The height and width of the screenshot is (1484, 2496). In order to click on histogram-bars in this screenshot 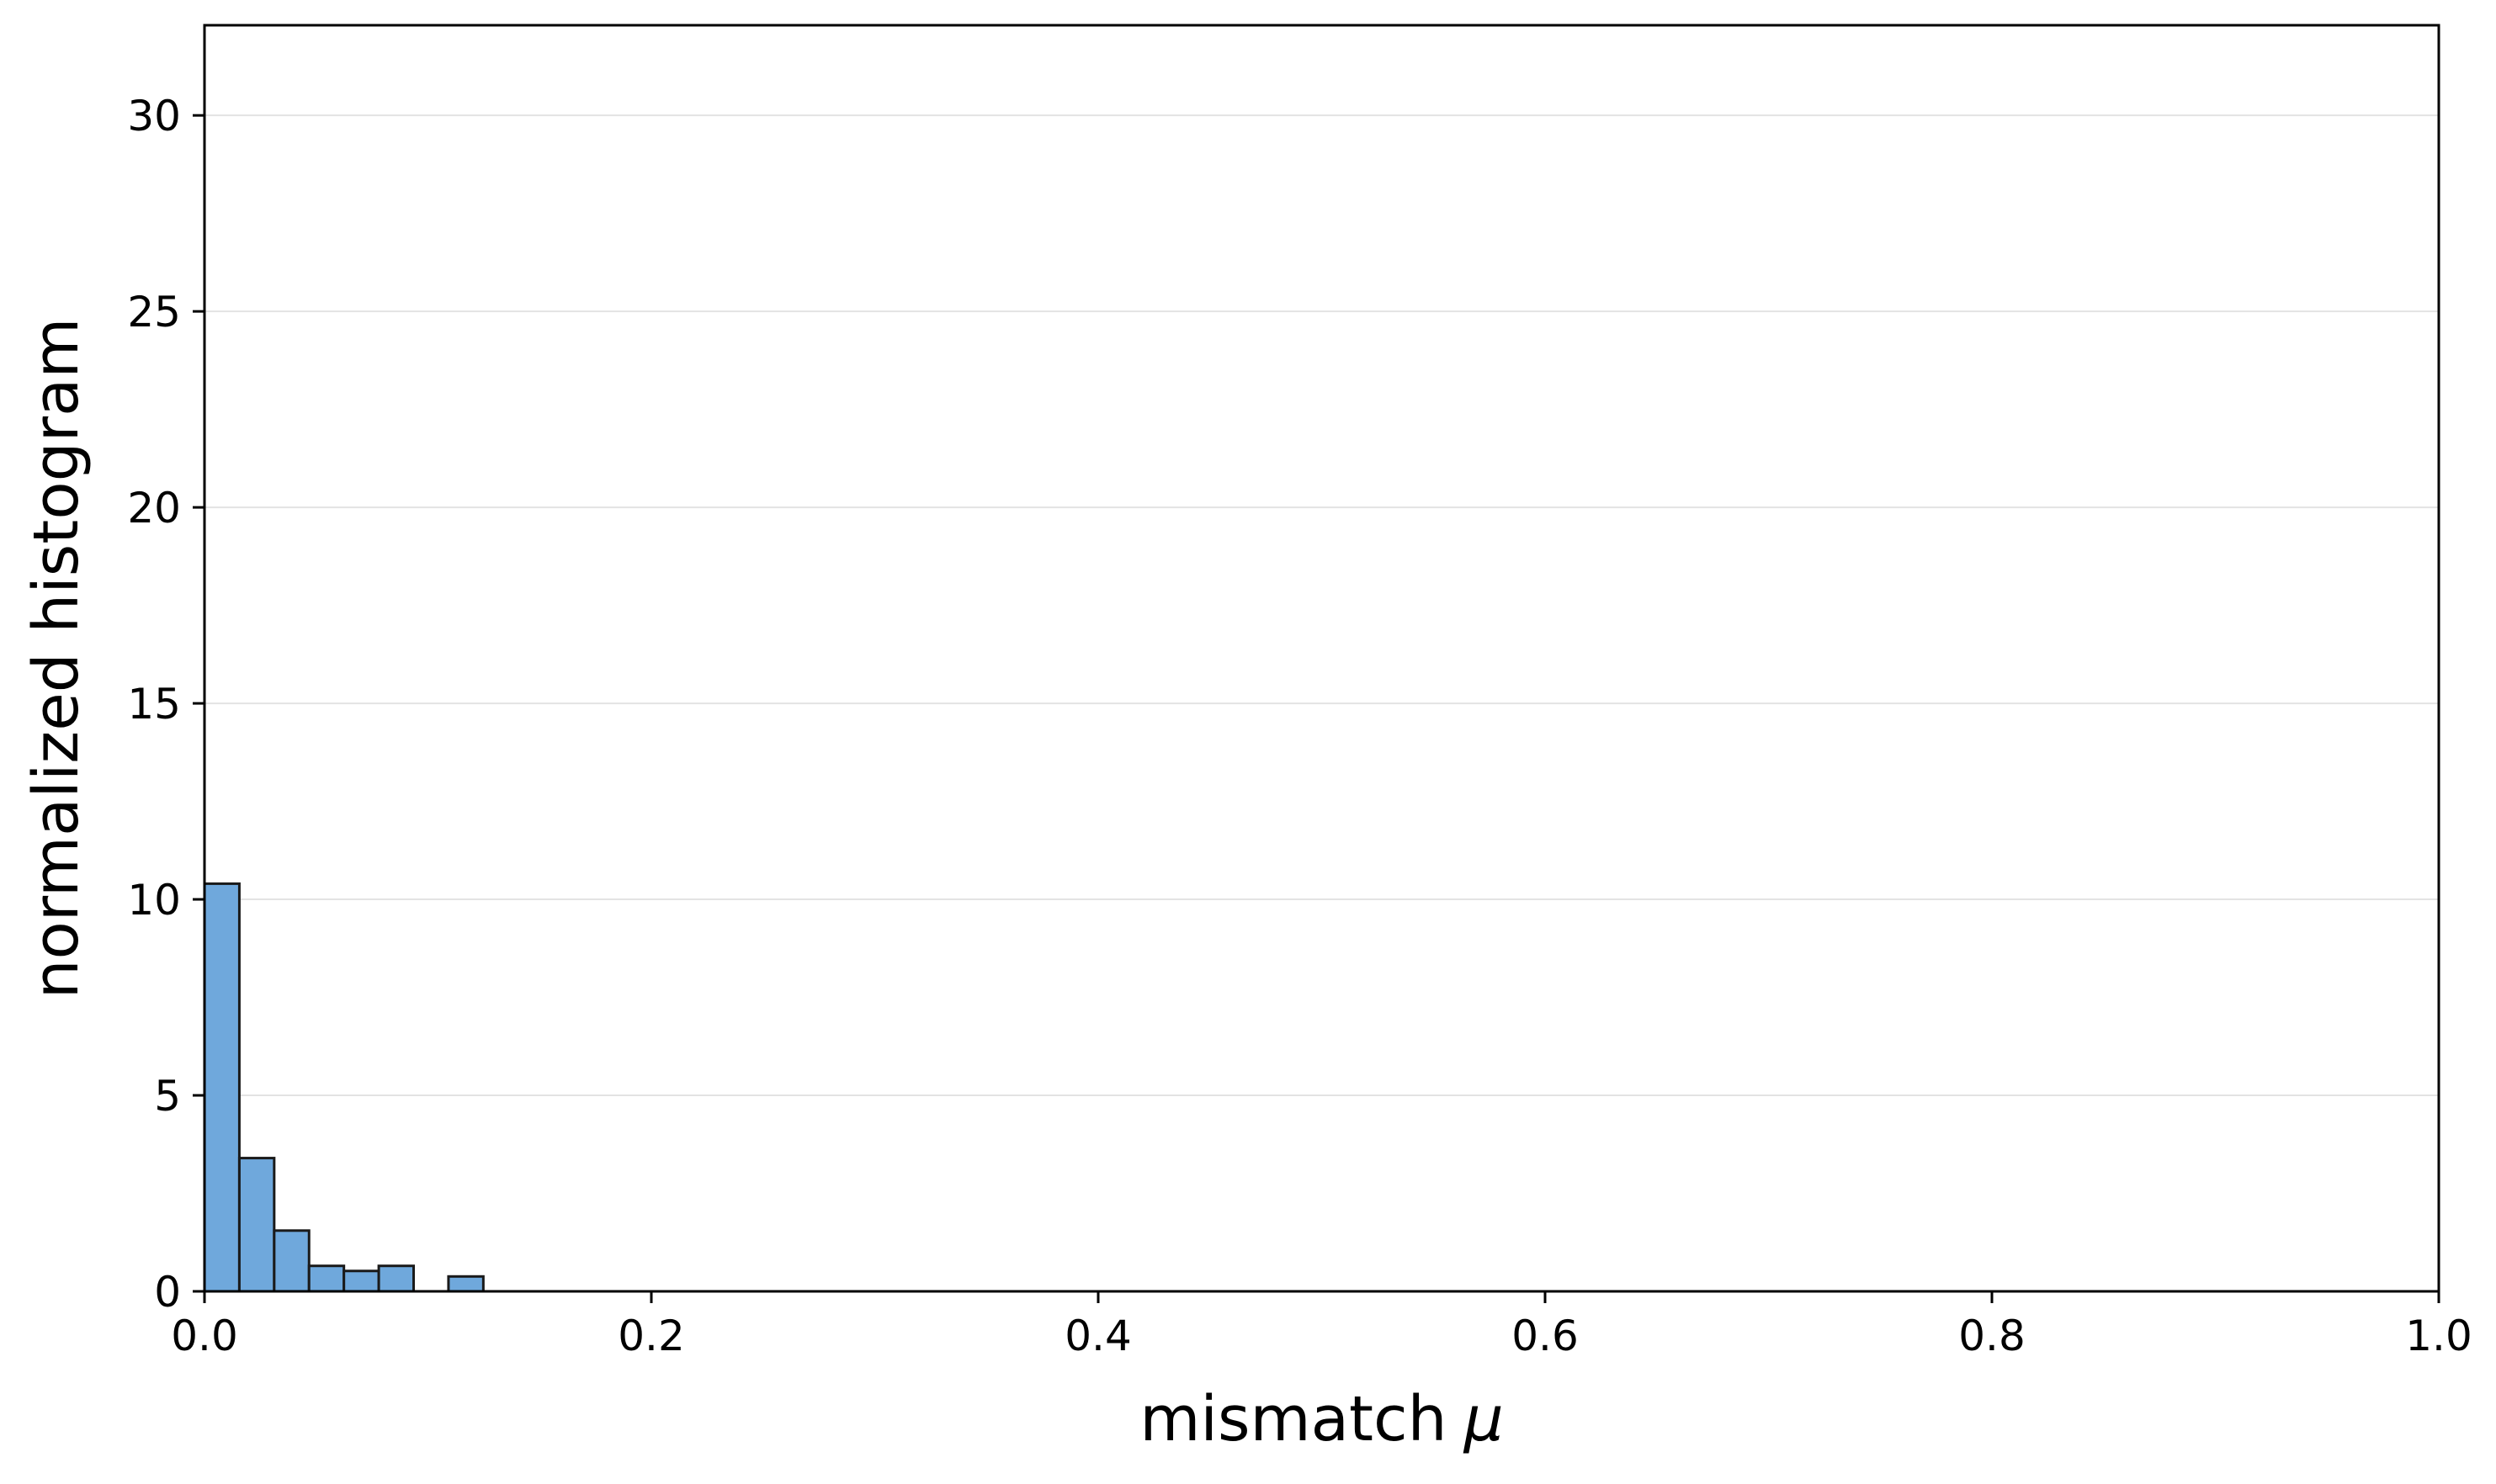, I will do `click(344, 1087)`.